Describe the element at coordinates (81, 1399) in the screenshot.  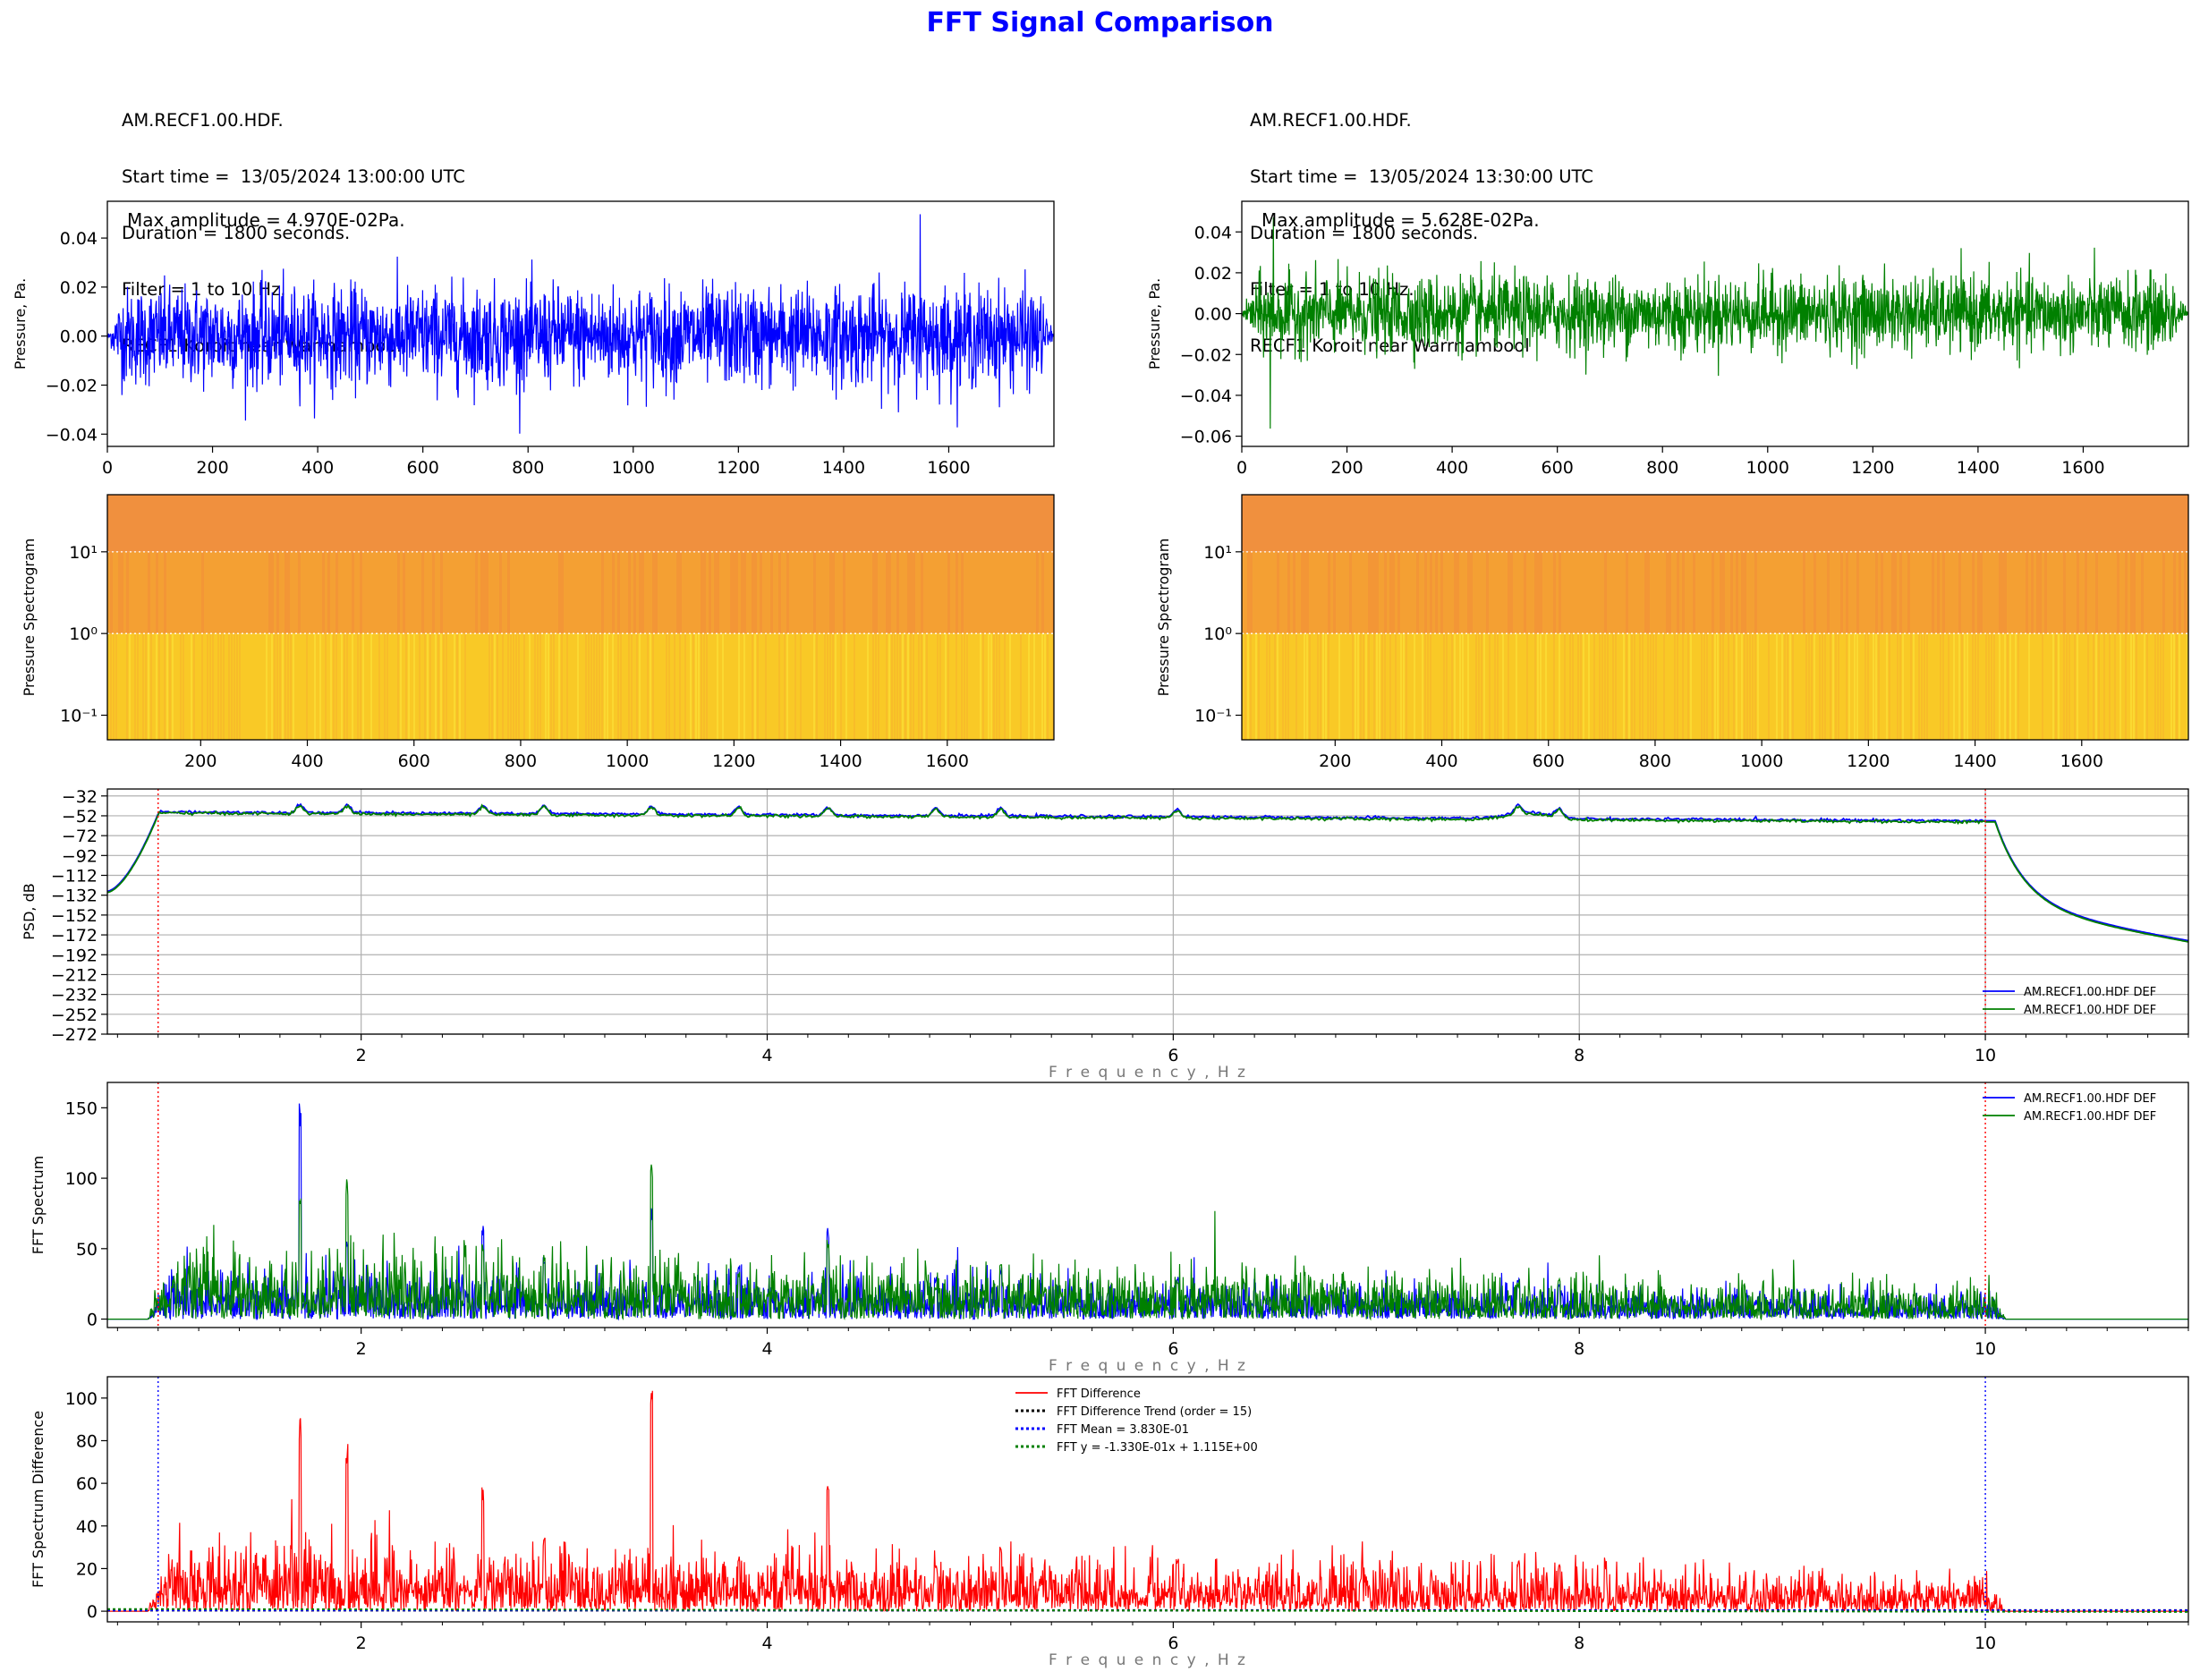
I see `y-tick-label: 100` at that location.